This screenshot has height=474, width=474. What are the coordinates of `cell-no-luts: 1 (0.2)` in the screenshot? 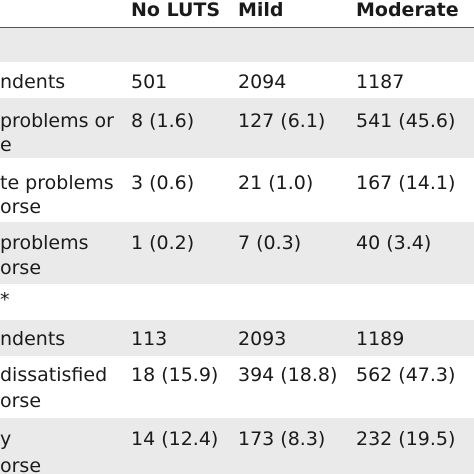 It's located at (163, 243).